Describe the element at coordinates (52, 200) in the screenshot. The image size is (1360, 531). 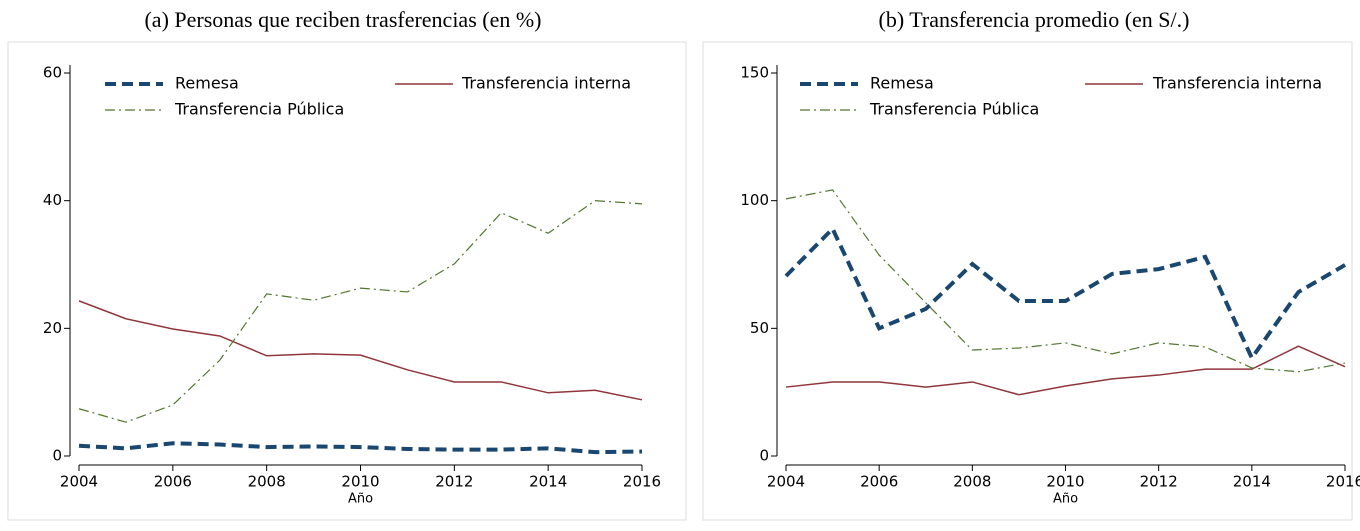
I see `y-tick-label: 40` at that location.